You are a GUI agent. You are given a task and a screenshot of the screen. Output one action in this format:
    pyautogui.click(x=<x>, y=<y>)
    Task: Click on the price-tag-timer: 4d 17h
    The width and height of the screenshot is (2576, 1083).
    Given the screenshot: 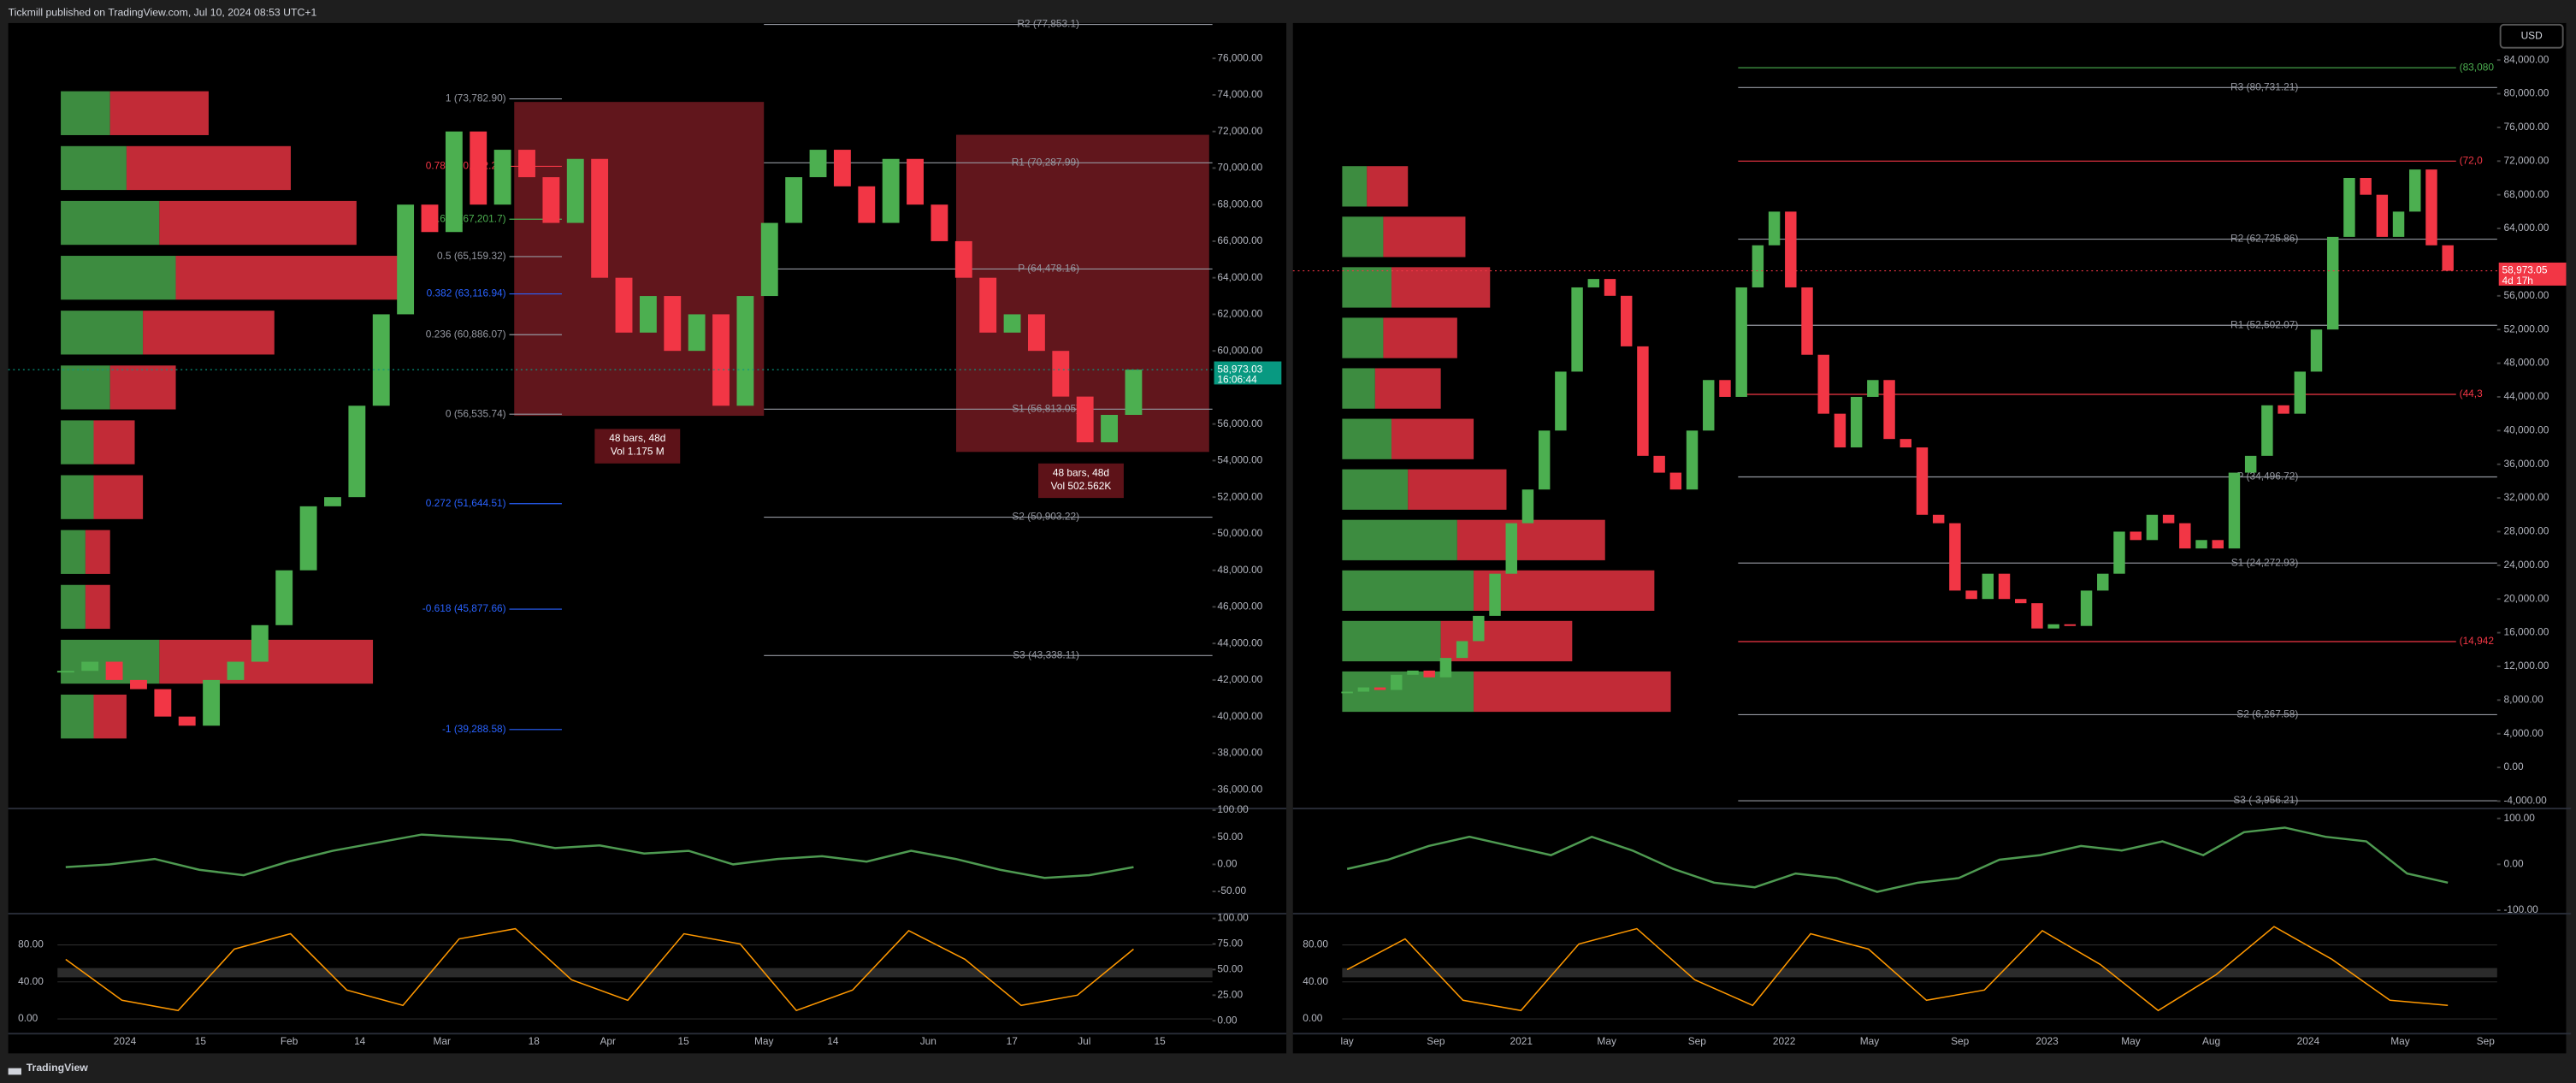 What is the action you would take?
    pyautogui.click(x=2517, y=281)
    